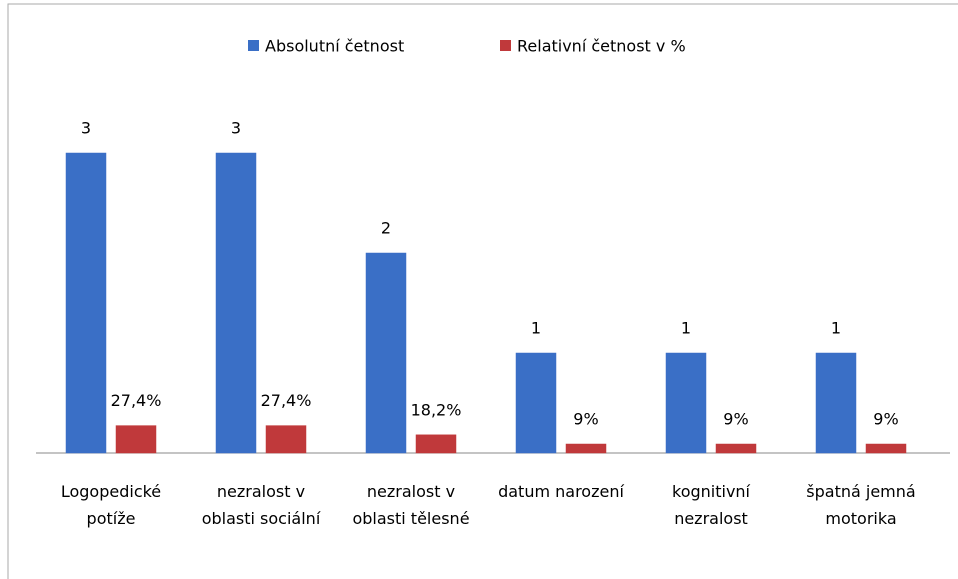 This screenshot has height=579, width=958. I want to click on x-tick-label: kognitivní nezralost, so click(711, 505).